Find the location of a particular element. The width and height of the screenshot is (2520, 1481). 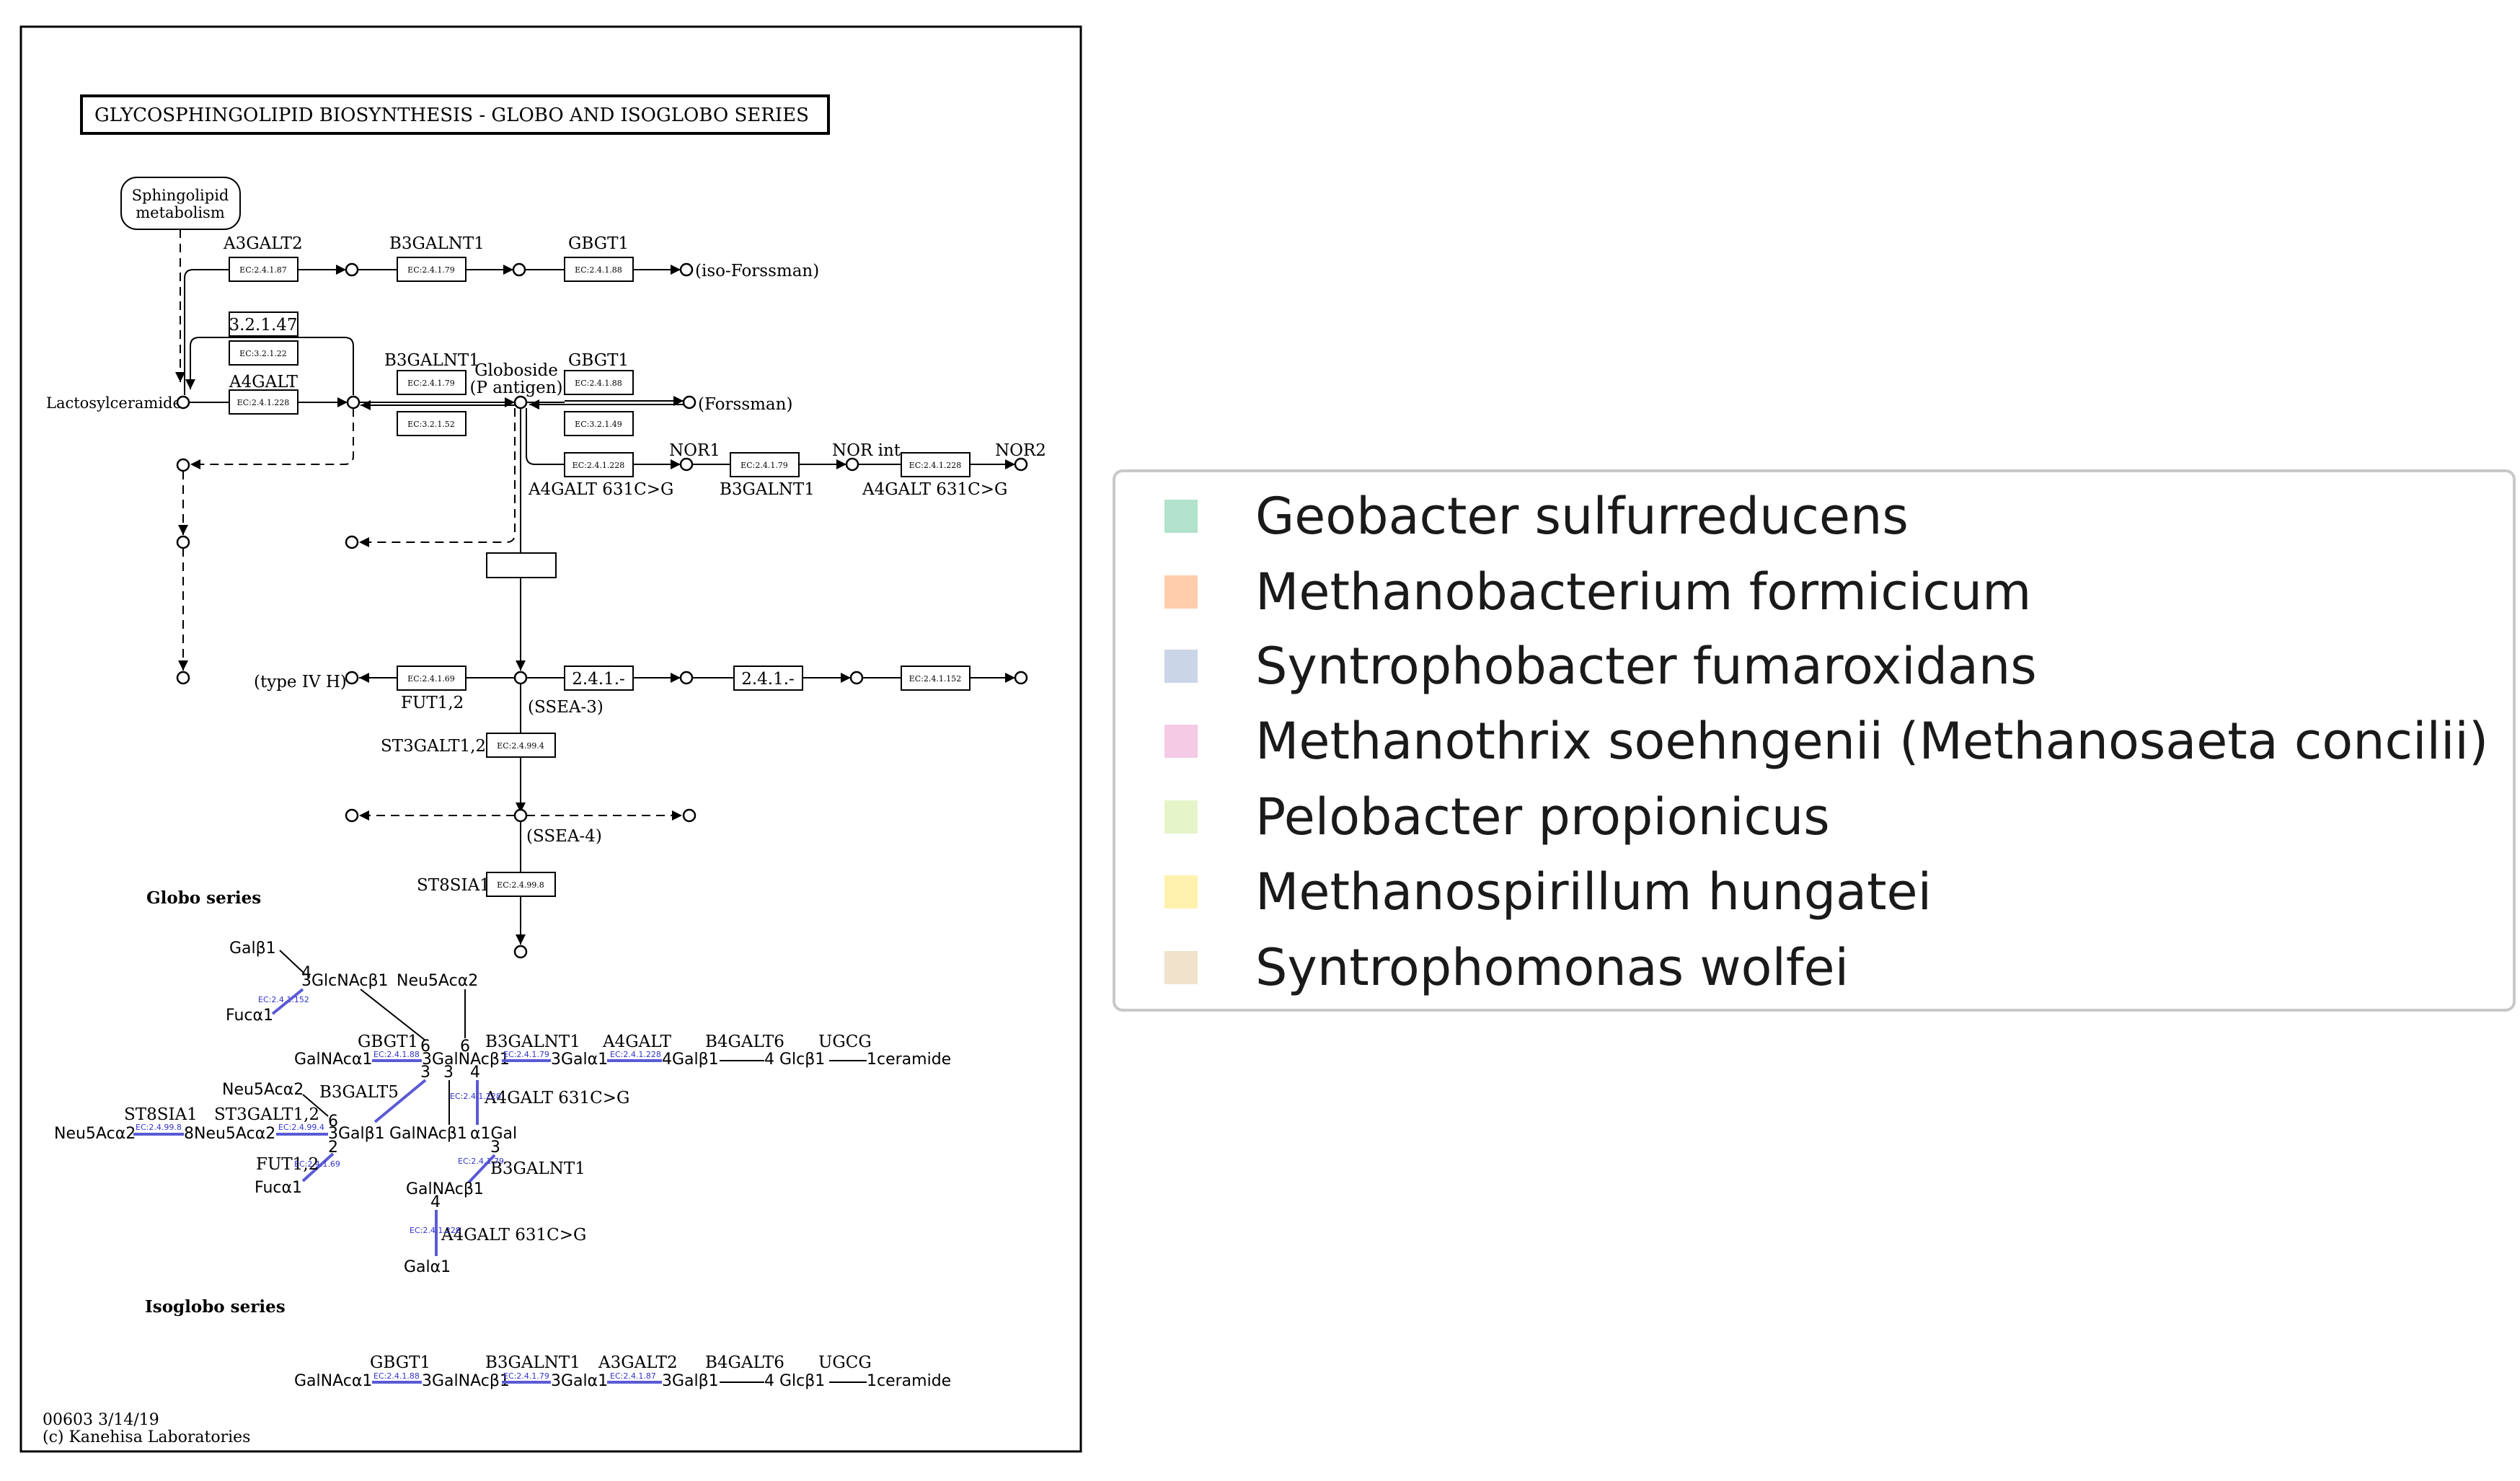

struct-n6-b: 6 is located at coordinates (465, 1047).